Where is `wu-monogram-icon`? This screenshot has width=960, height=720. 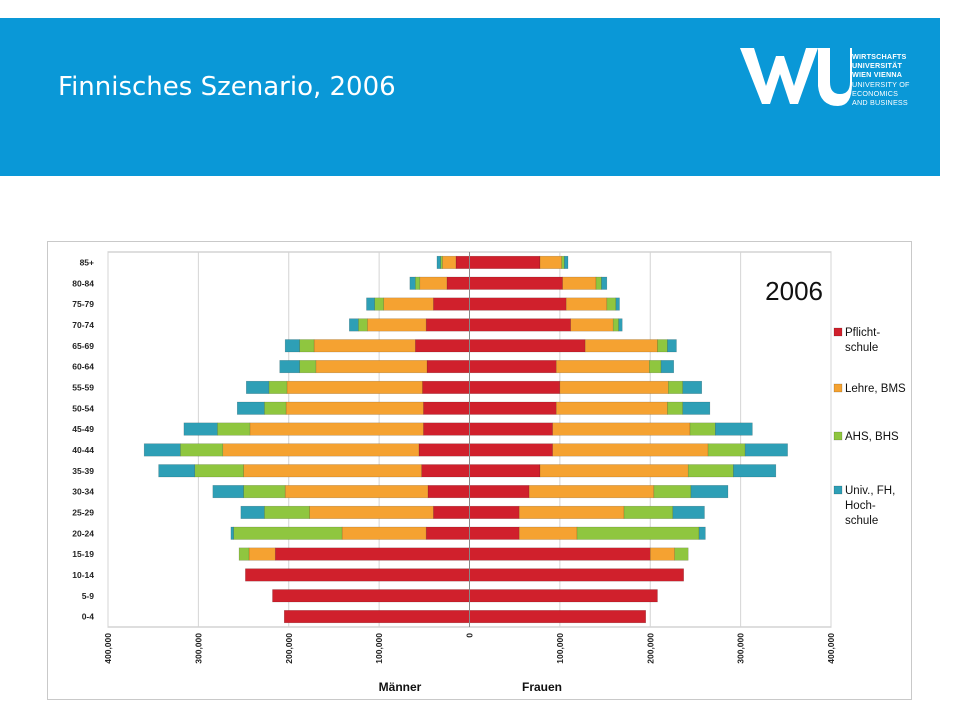
wu-monogram-icon is located at coordinates (796, 77).